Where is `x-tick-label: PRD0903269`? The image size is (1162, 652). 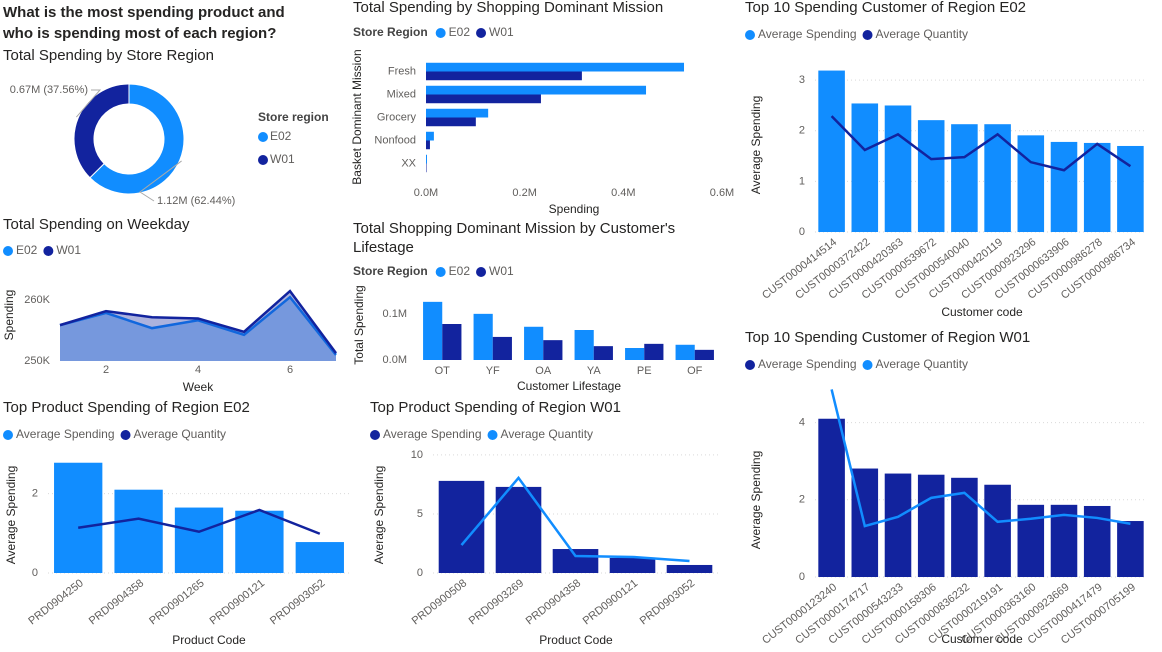
x-tick-label: PRD0903269 is located at coordinates (496, 602).